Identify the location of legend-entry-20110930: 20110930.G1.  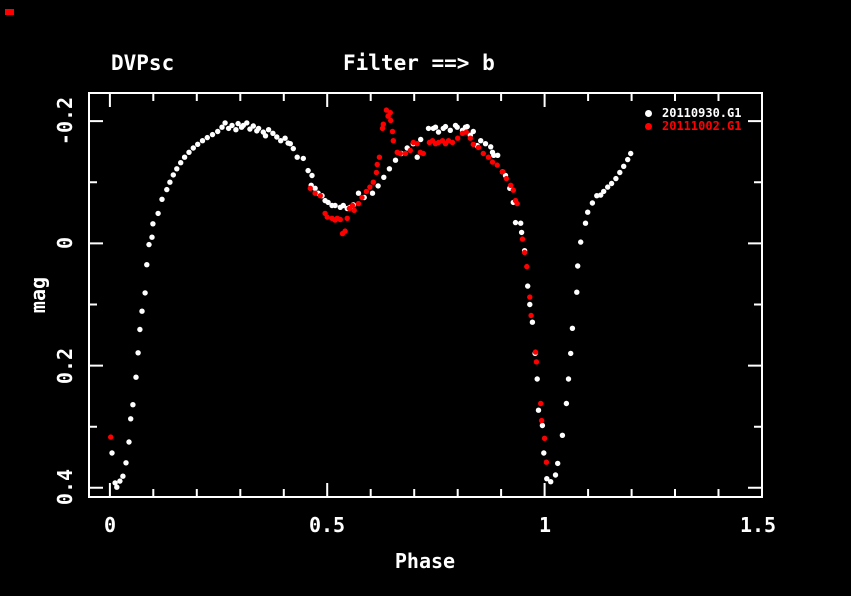
(693, 113).